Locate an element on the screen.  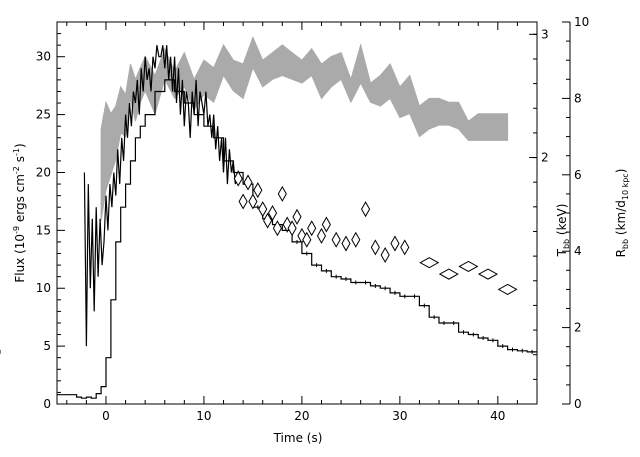
temp-label-main: T is located at coordinates (562, 252).